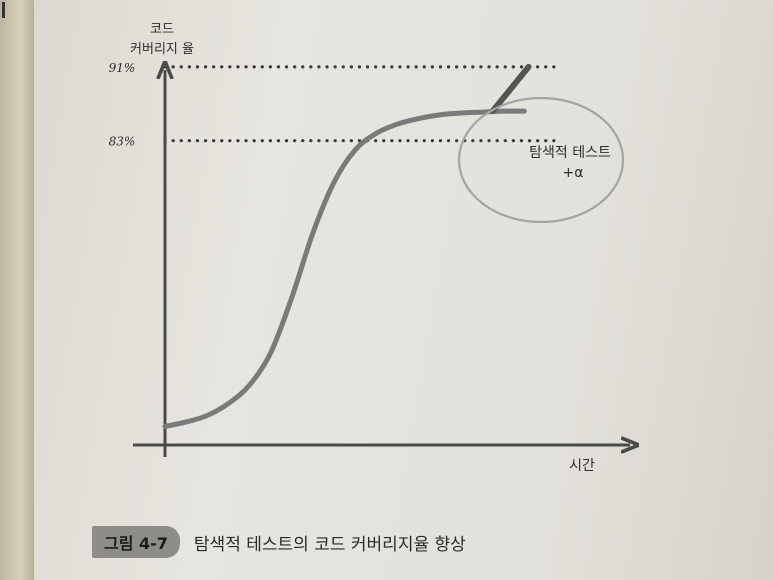 Image resolution: width=773 pixels, height=580 pixels. What do you see at coordinates (510, 89) in the screenshot?
I see `exploratory-test-segment` at bounding box center [510, 89].